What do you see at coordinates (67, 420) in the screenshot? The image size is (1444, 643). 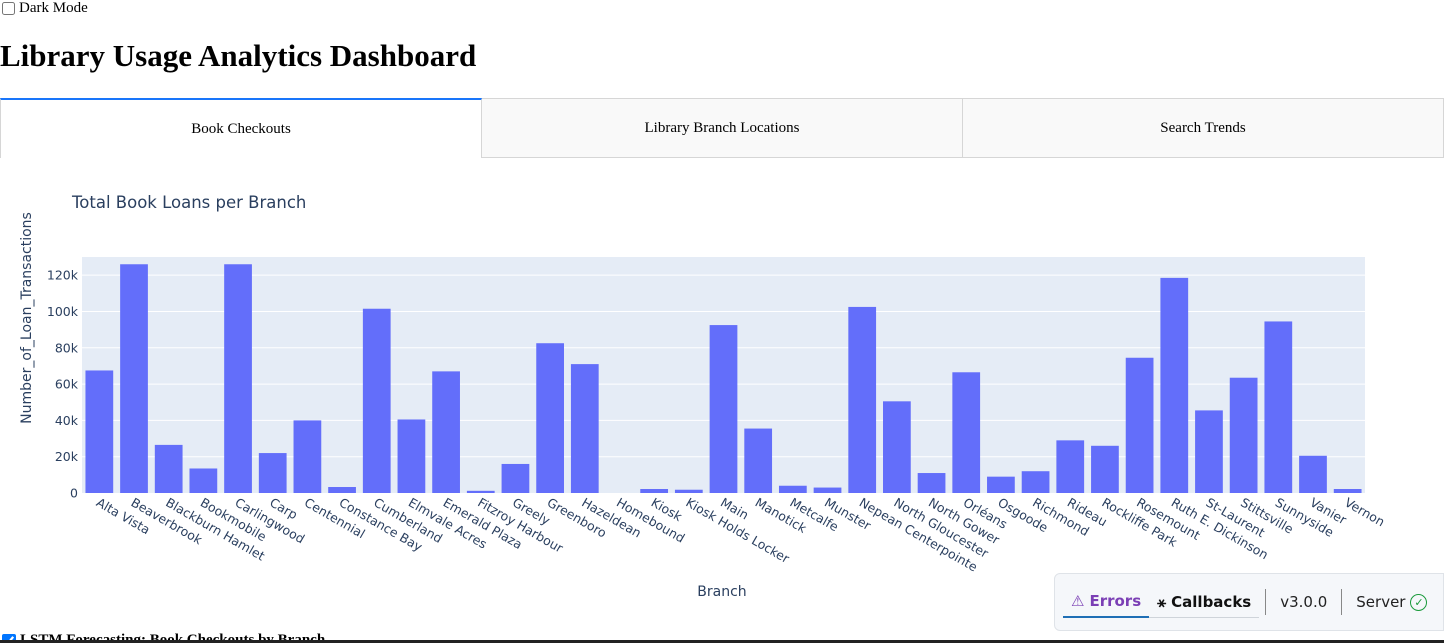 I see `y-tick-label: 40k` at bounding box center [67, 420].